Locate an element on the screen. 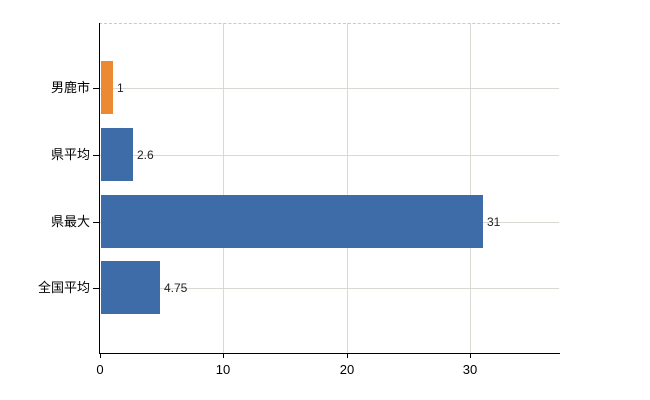 The height and width of the screenshot is (400, 650). x-tick-label: 0 is located at coordinates (100, 369).